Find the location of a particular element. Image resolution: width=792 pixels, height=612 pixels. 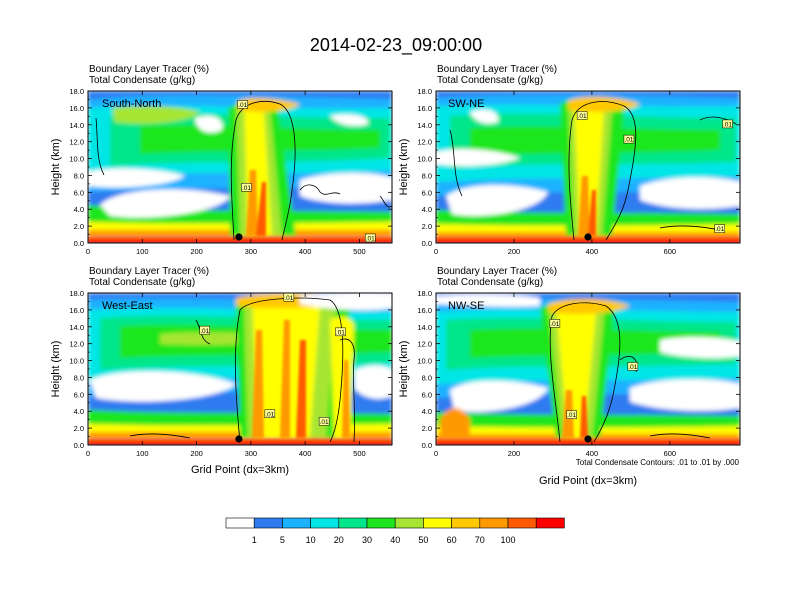

figure-title: 2014-02-23_09:00:00 is located at coordinates (396, 45).